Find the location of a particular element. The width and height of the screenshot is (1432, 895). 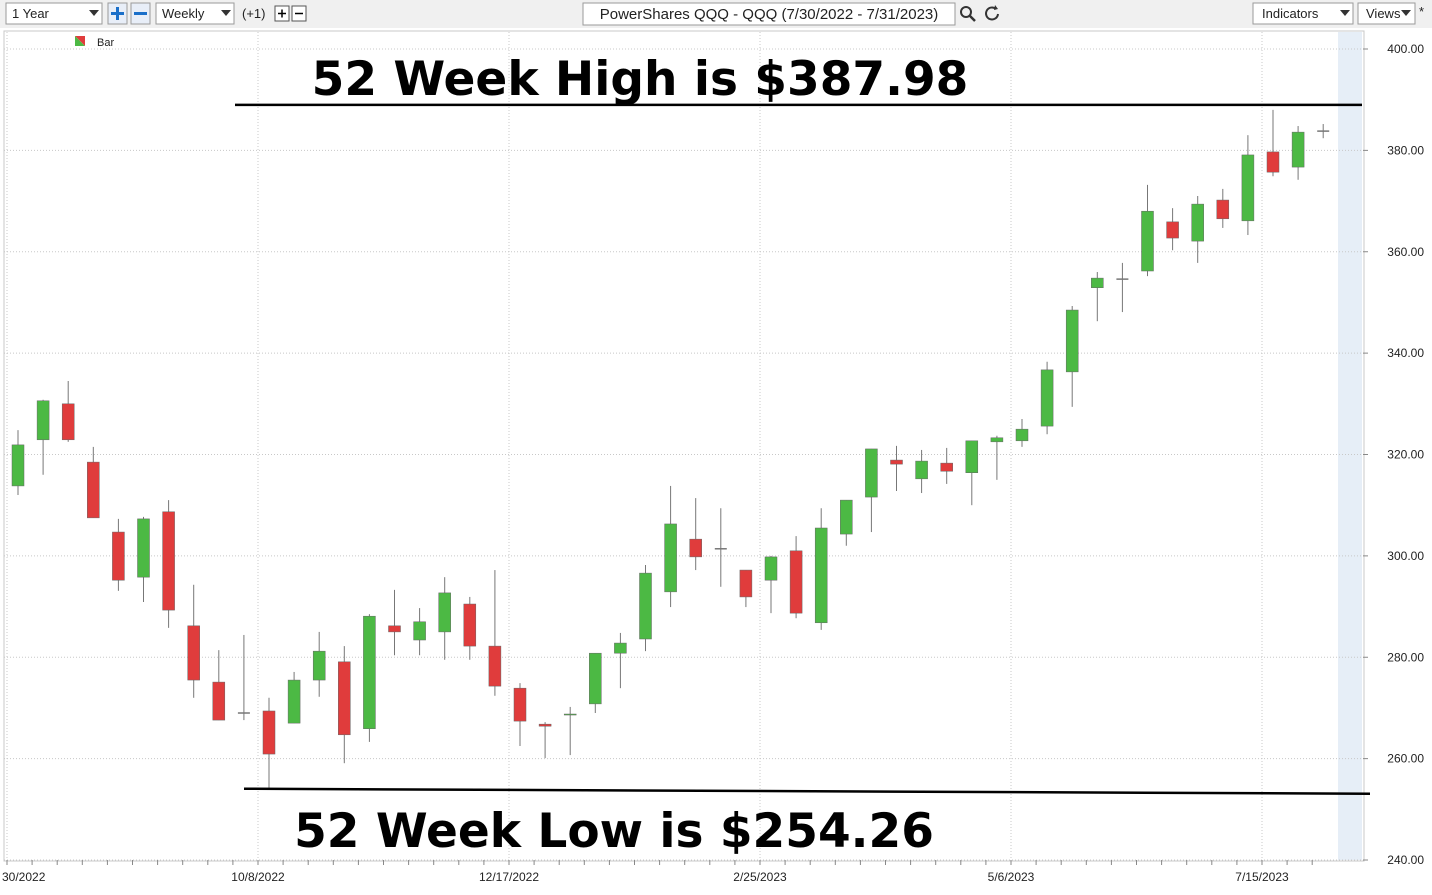

refresh-icon is located at coordinates (992, 13).